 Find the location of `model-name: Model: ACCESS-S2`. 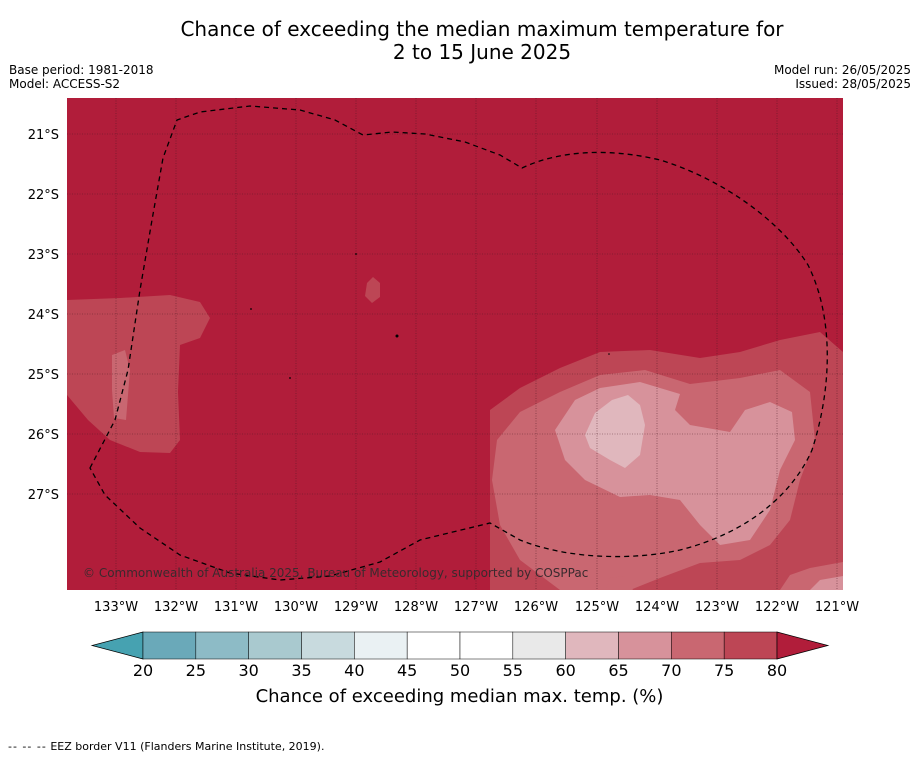

model-name: Model: ACCESS-S2 is located at coordinates (65, 84).